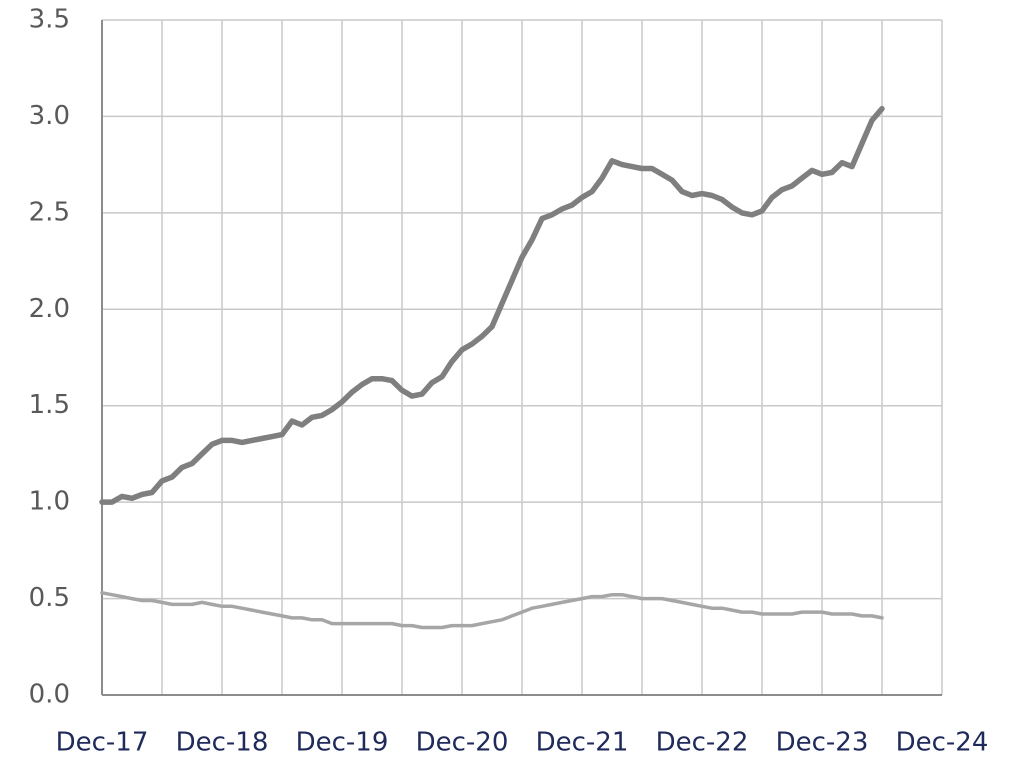 The width and height of the screenshot is (1018, 758). I want to click on y-tick-label: 0.0, so click(49, 695).